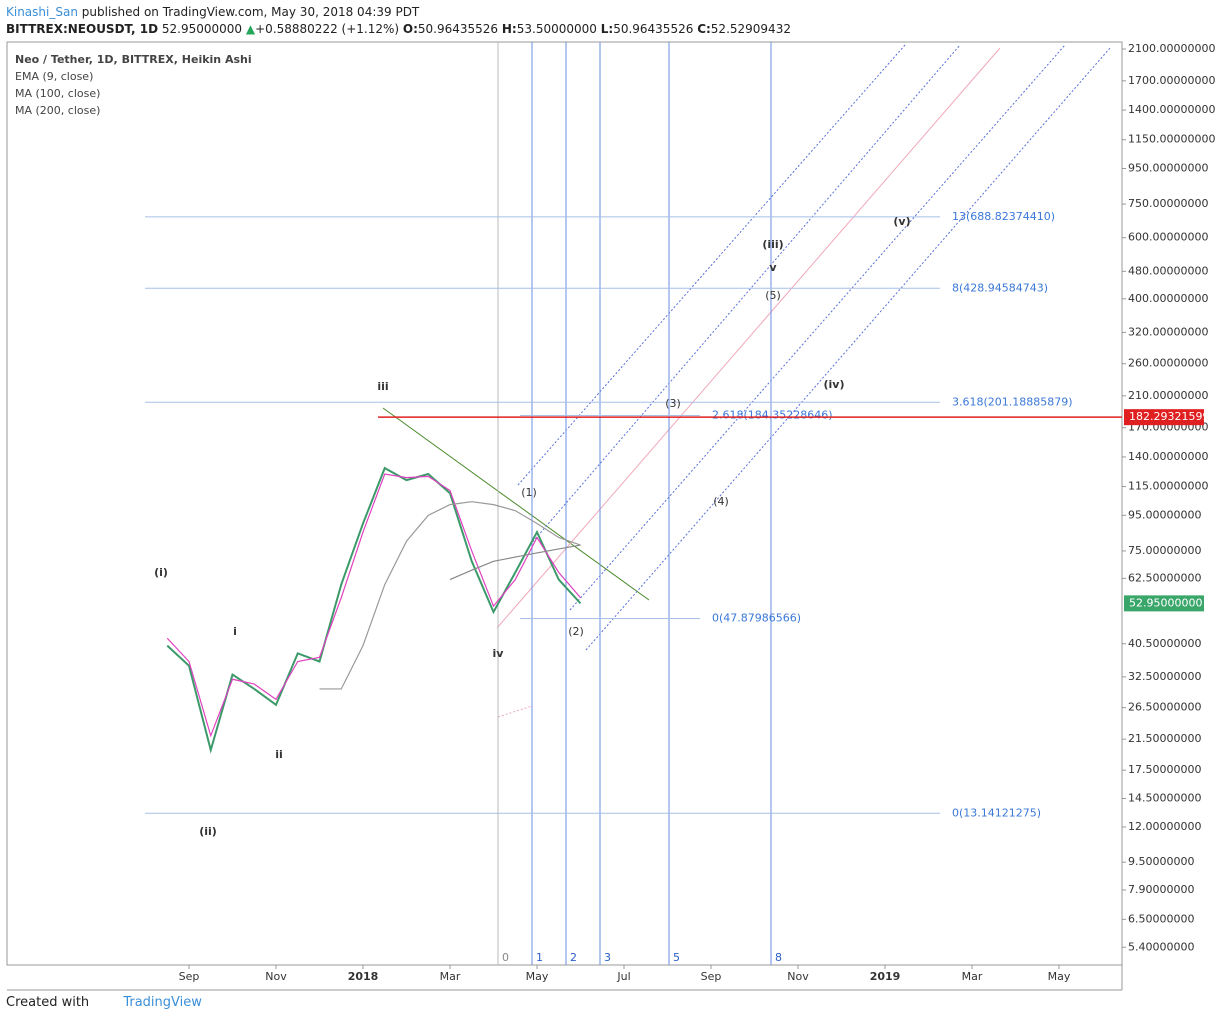 The width and height of the screenshot is (1218, 1022). I want to click on symbol: BITTREX:NEOUSDT, 1D, so click(82, 29).